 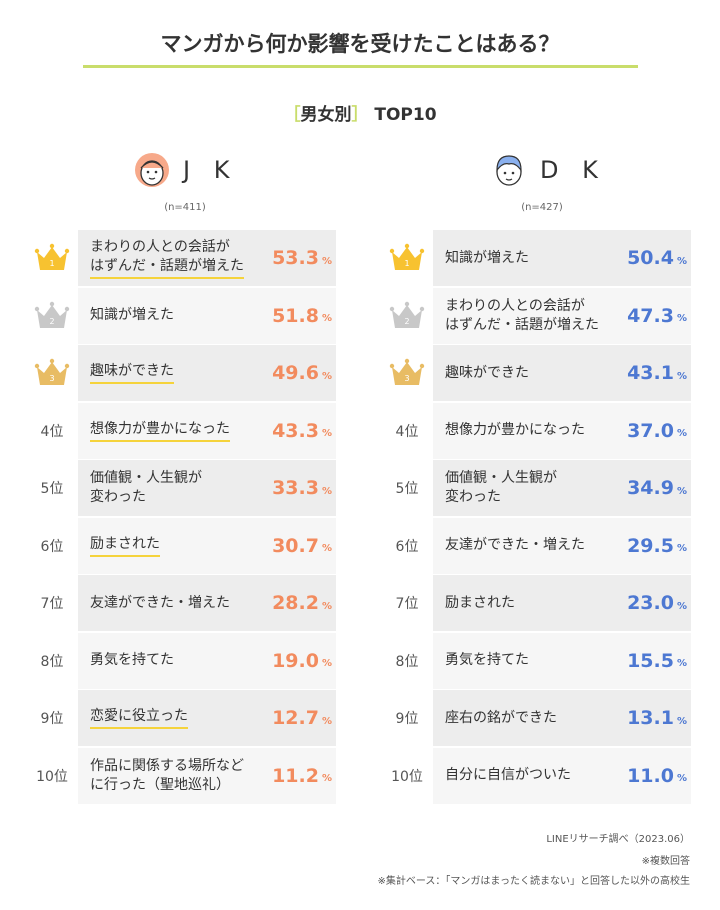 What do you see at coordinates (139, 718) in the screenshot?
I see `item-label-text: 恋愛に役立った` at bounding box center [139, 718].